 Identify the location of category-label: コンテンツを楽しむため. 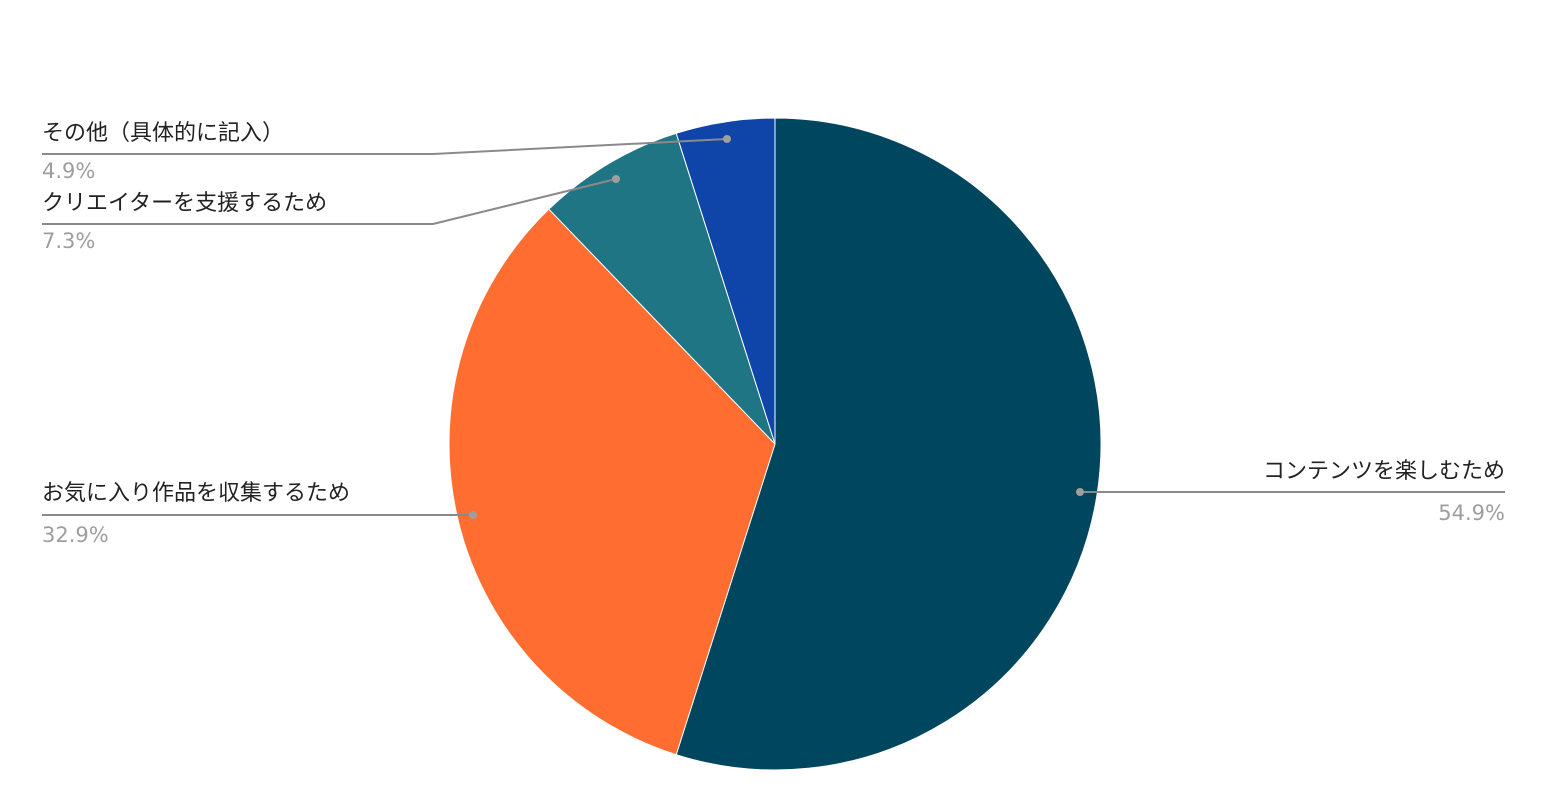
(1384, 471).